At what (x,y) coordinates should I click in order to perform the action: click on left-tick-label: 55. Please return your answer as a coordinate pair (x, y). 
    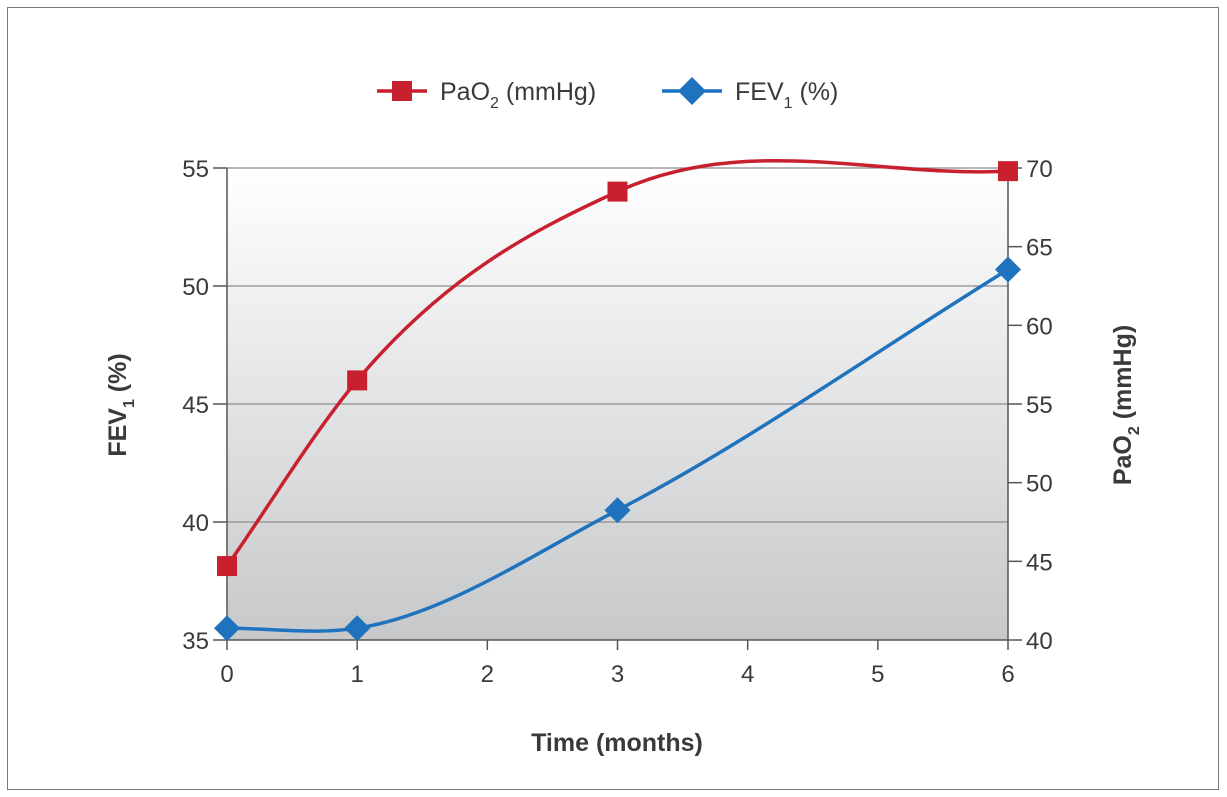
    Looking at the image, I should click on (195, 169).